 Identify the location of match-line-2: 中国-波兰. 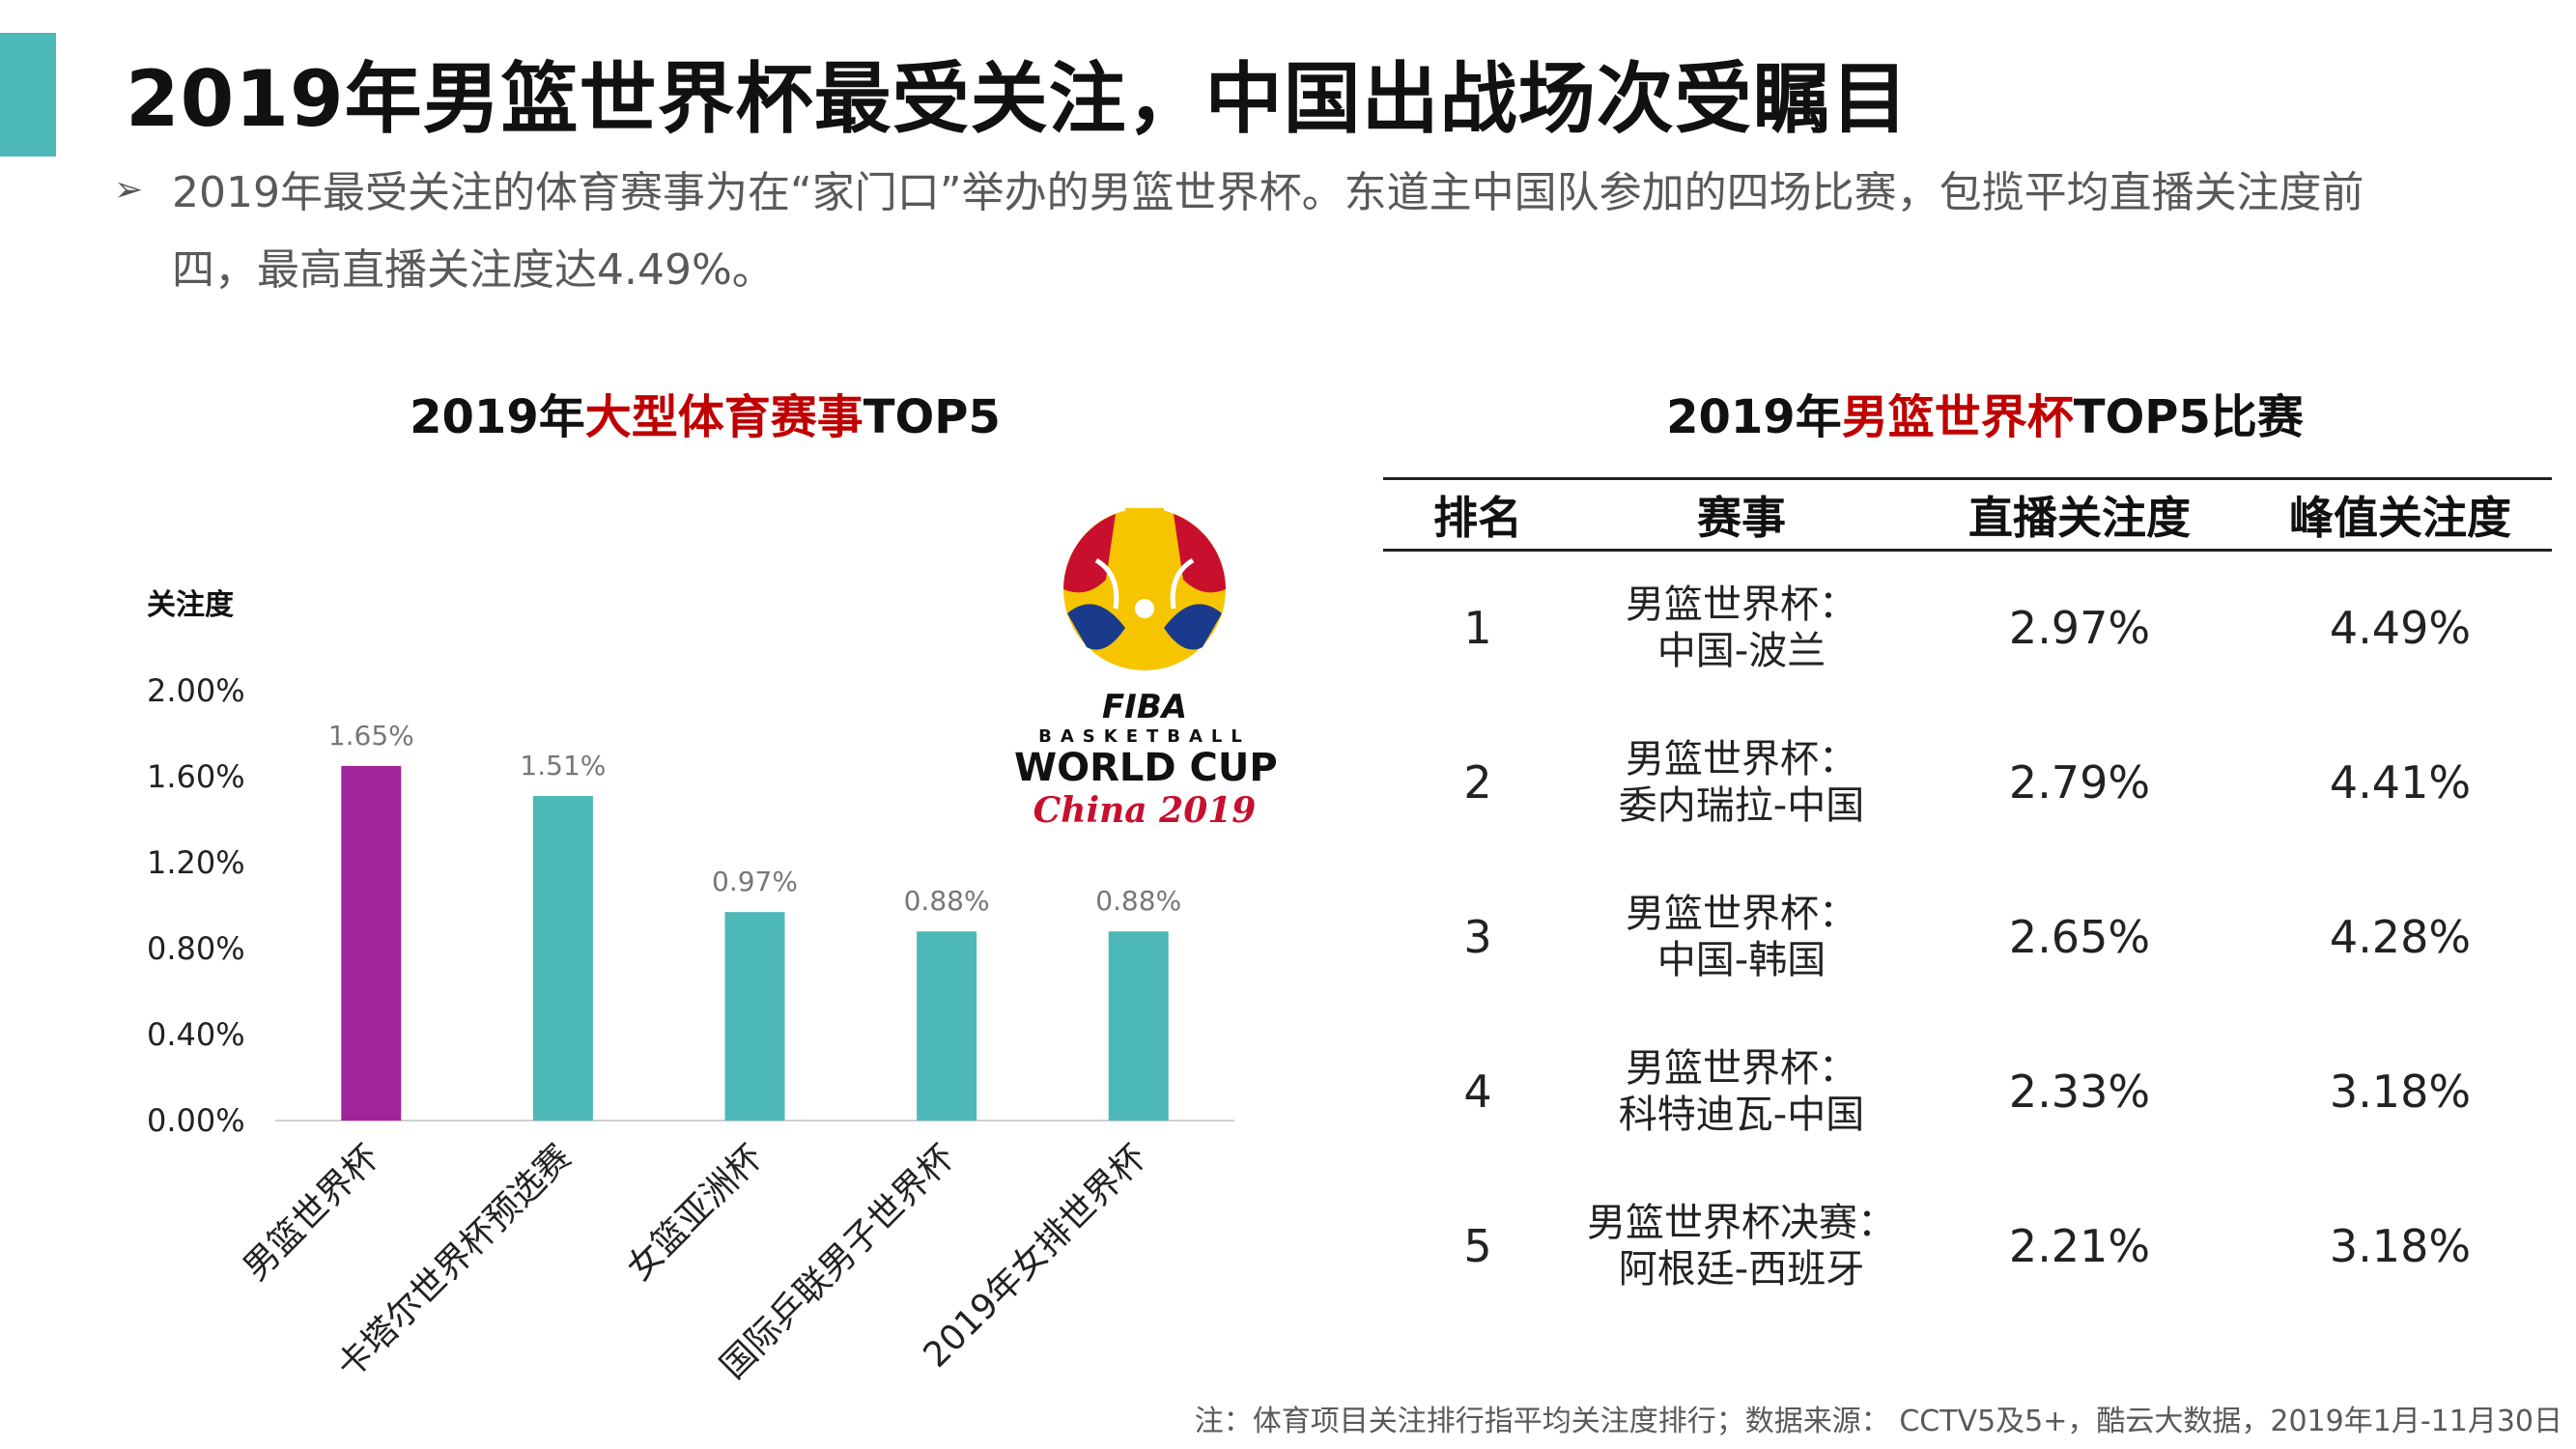
(1741, 651).